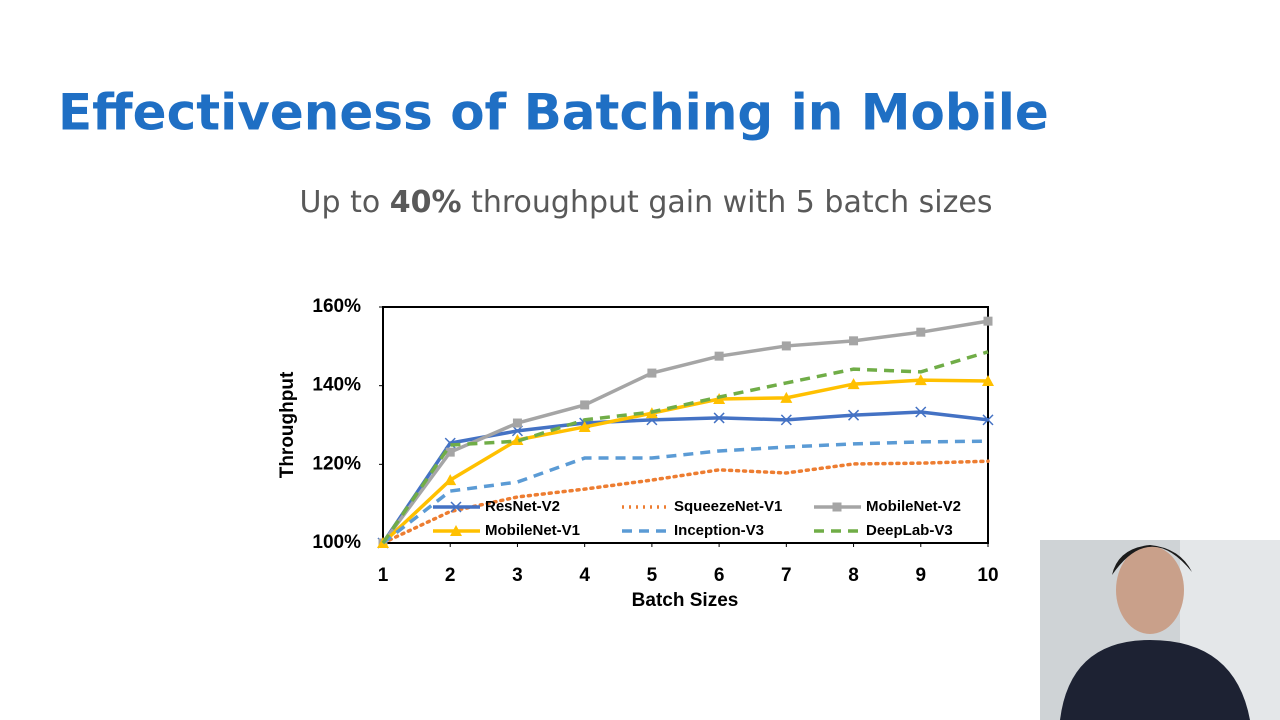 Image resolution: width=1280 pixels, height=720 pixels. What do you see at coordinates (532, 530) in the screenshot?
I see `legend-label: MobileNet-V1` at bounding box center [532, 530].